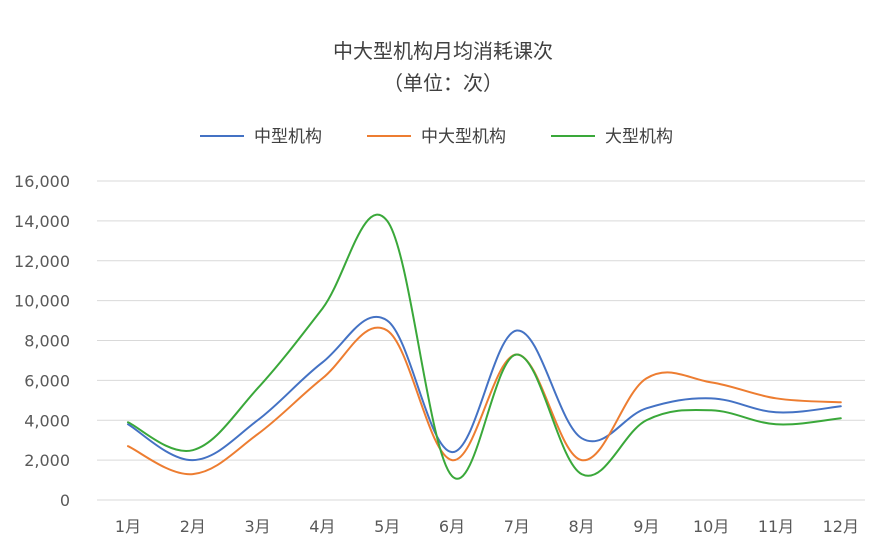 This screenshot has width=886, height=542. I want to click on x-axis: 1月 2月 3月 4月 5月 6月 7月 8月 9月 10月 11月 12月, so click(487, 526).